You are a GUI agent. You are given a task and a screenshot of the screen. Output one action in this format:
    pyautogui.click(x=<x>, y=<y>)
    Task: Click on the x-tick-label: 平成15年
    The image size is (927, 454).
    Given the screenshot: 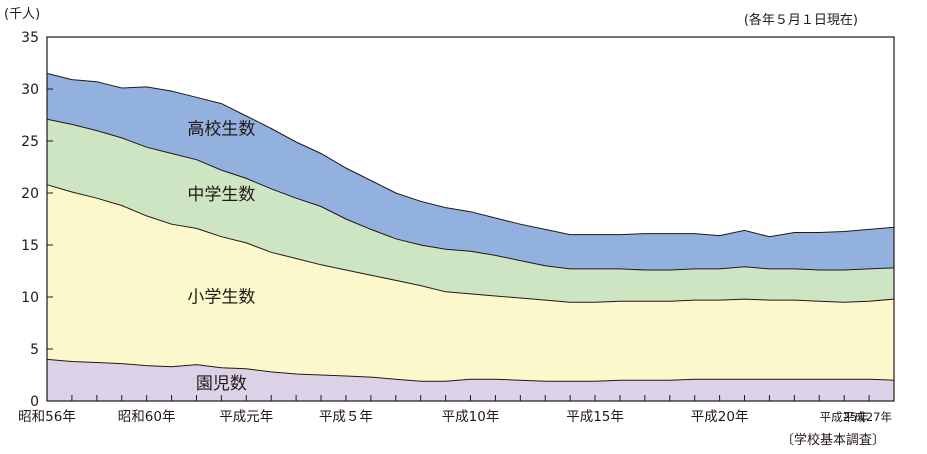 What is the action you would take?
    pyautogui.click(x=595, y=417)
    